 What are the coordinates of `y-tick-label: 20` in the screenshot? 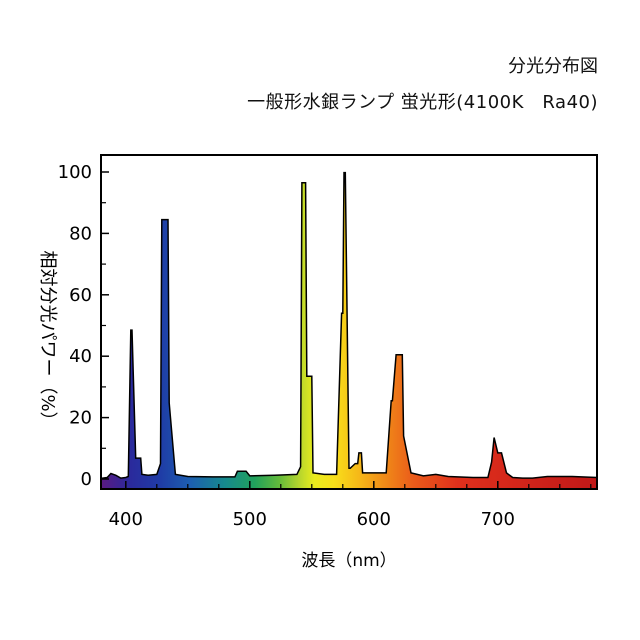 It's located at (80, 418).